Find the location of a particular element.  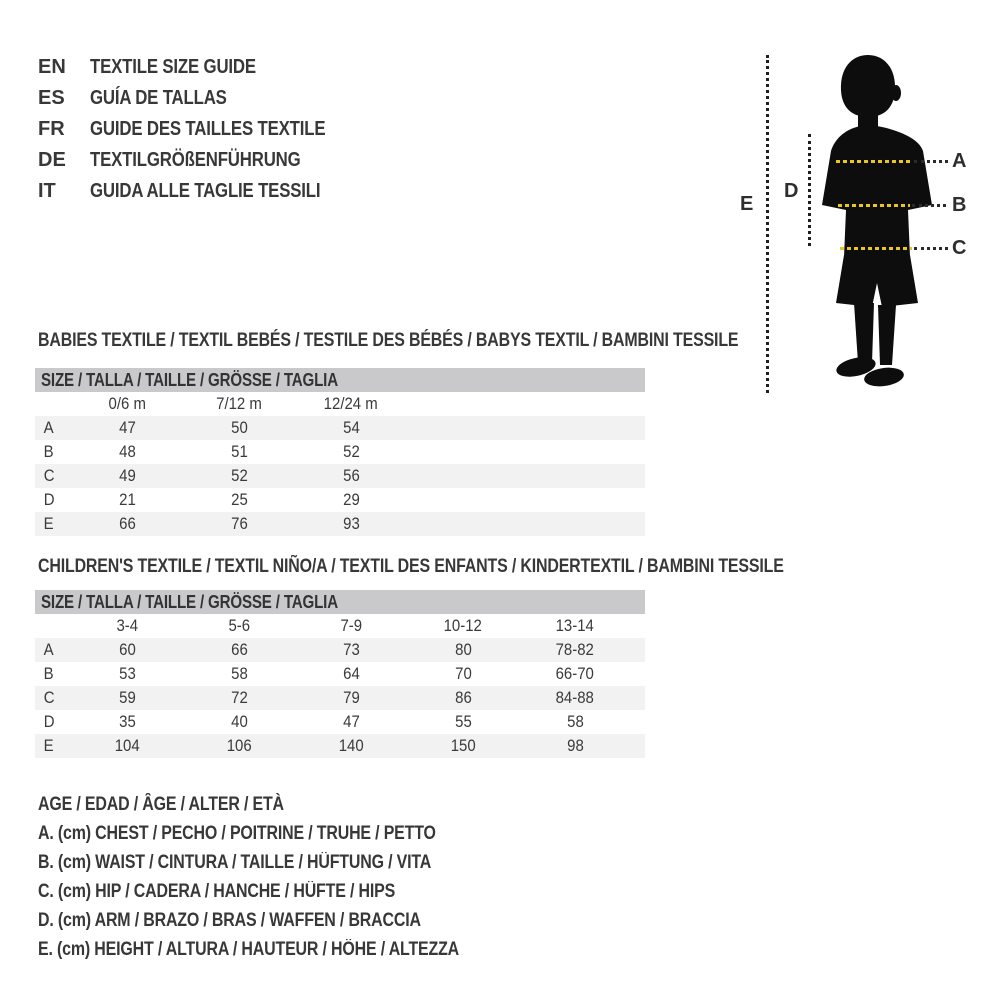

table-row: B 53 58 64 70 66-70 is located at coordinates (340, 674).